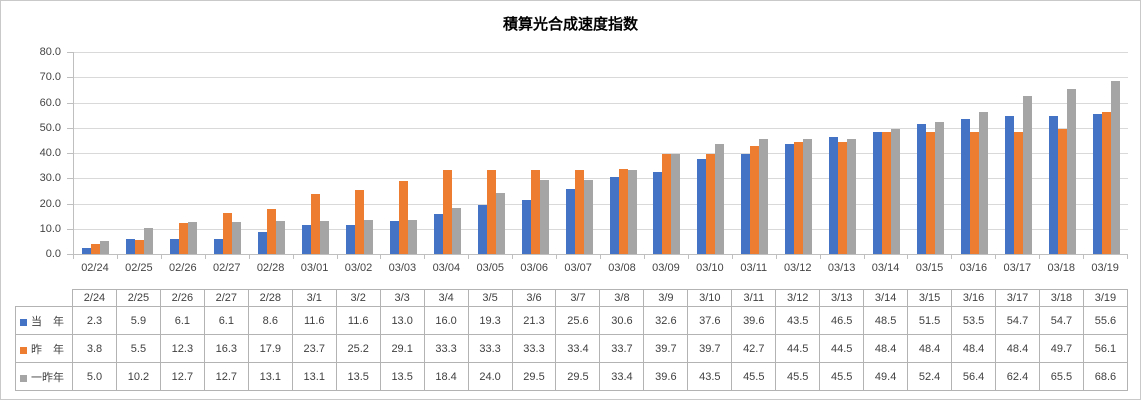 Image resolution: width=1141 pixels, height=400 pixels. Describe the element at coordinates (842, 348) in the screenshot. I see `value-cell: 44.5` at that location.